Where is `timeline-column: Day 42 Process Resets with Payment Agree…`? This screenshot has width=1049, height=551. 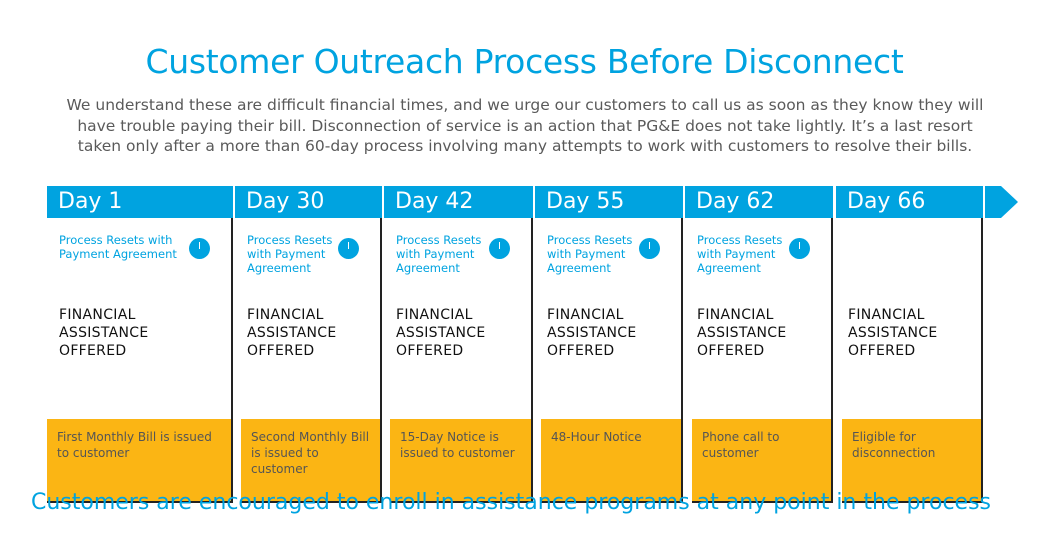 timeline-column: Day 42 Process Resets with Payment Agree… is located at coordinates (458, 344).